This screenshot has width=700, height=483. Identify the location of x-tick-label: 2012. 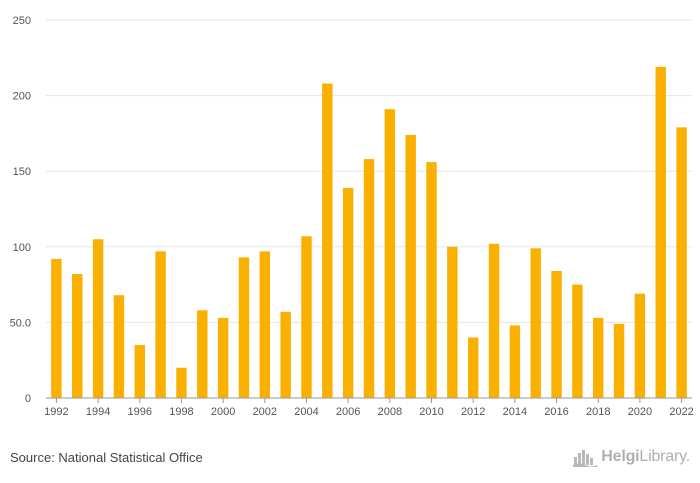
(473, 412).